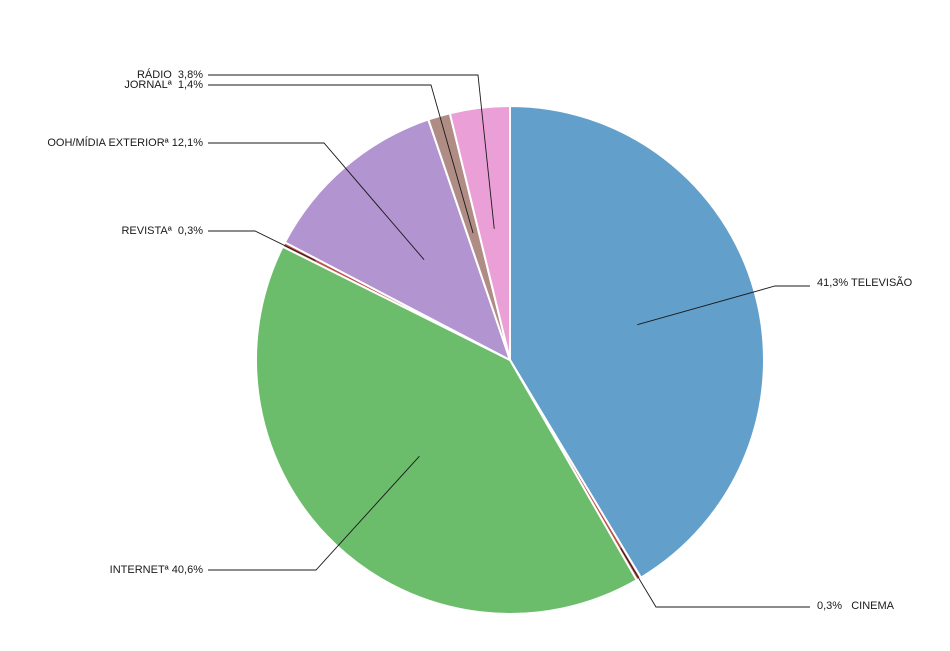  What do you see at coordinates (125, 142) in the screenshot?
I see `slice-label: OOH/MÍDIA EXTERIORª 12,1%` at bounding box center [125, 142].